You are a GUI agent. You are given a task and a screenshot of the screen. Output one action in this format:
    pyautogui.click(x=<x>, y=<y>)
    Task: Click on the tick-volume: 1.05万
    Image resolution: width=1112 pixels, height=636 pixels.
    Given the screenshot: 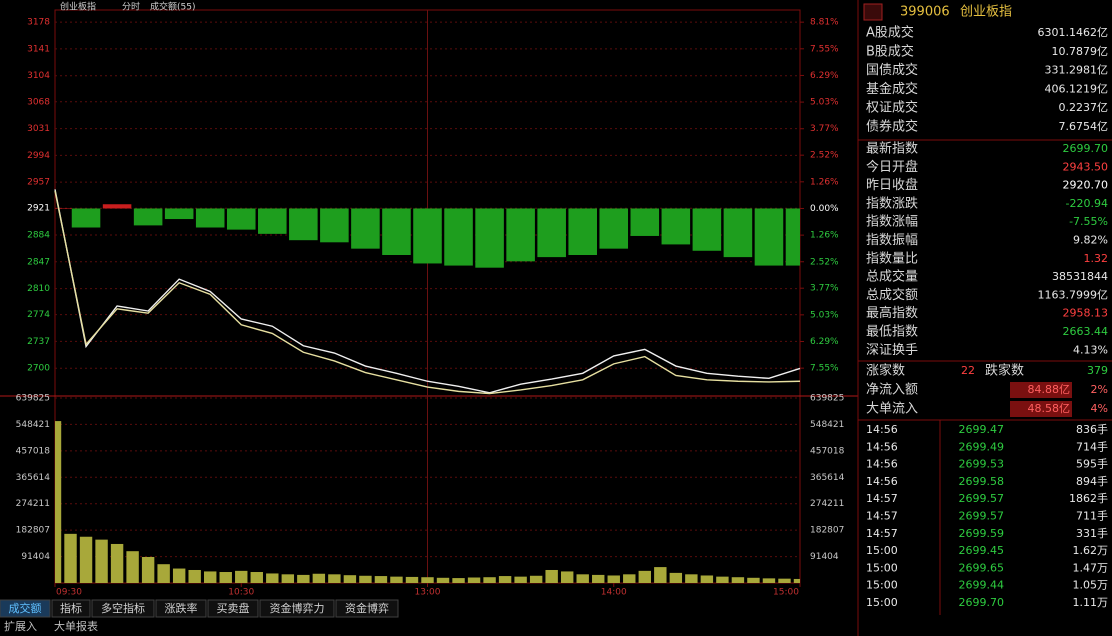 What is the action you would take?
    pyautogui.click(x=1091, y=585)
    